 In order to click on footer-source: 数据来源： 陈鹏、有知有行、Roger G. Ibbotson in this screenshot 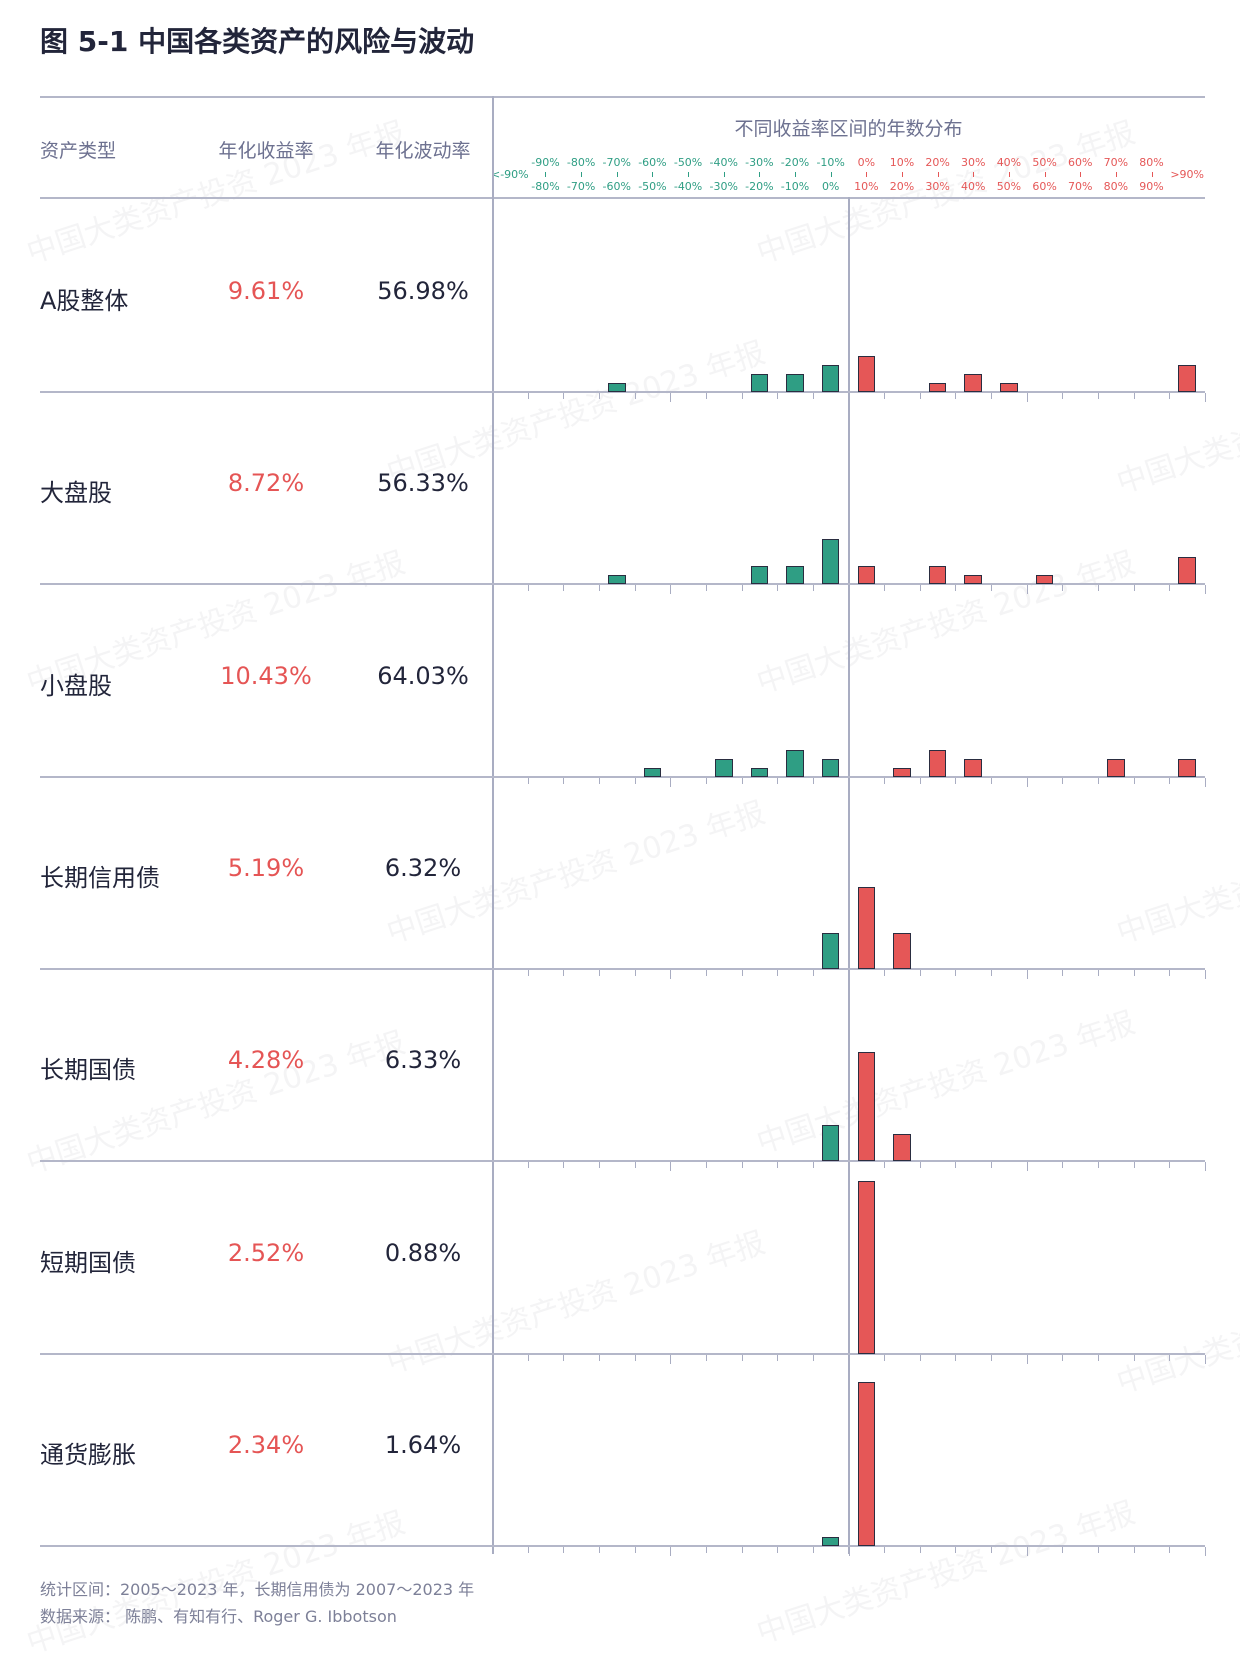, I will do `click(218, 1616)`.